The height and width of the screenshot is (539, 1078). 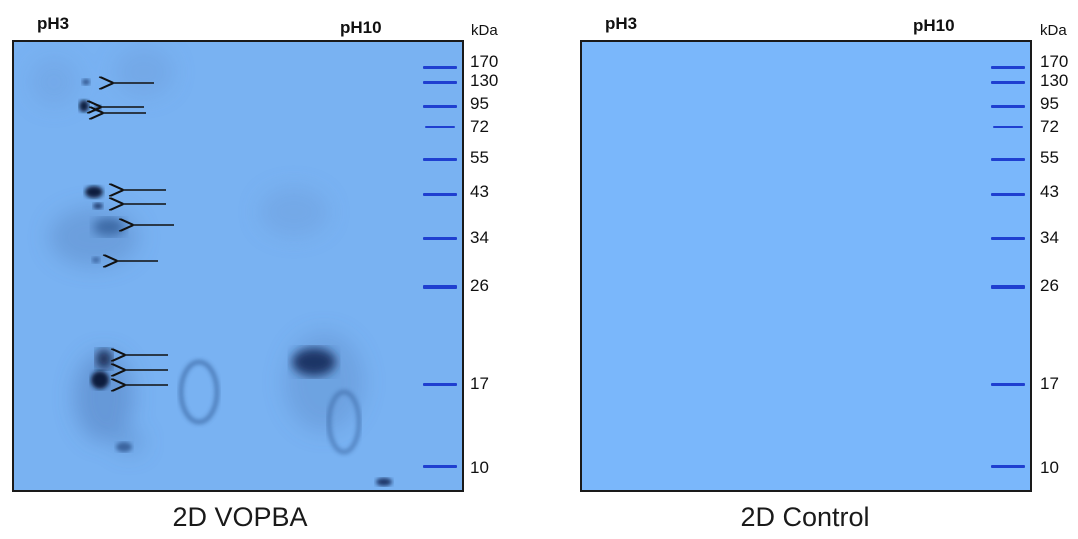 What do you see at coordinates (240, 517) in the screenshot?
I see `vopba-caption: 2D VOPBA` at bounding box center [240, 517].